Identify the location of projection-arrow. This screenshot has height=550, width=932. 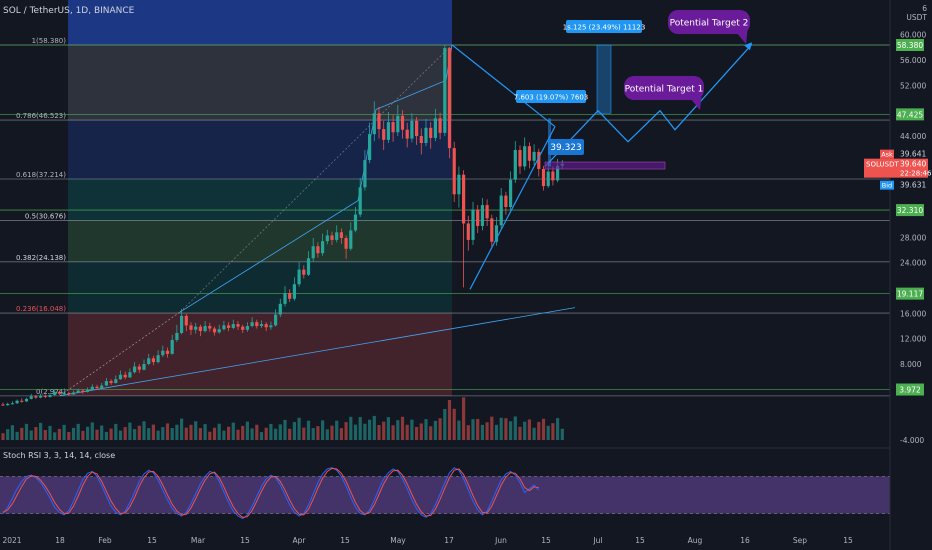
(748, 46).